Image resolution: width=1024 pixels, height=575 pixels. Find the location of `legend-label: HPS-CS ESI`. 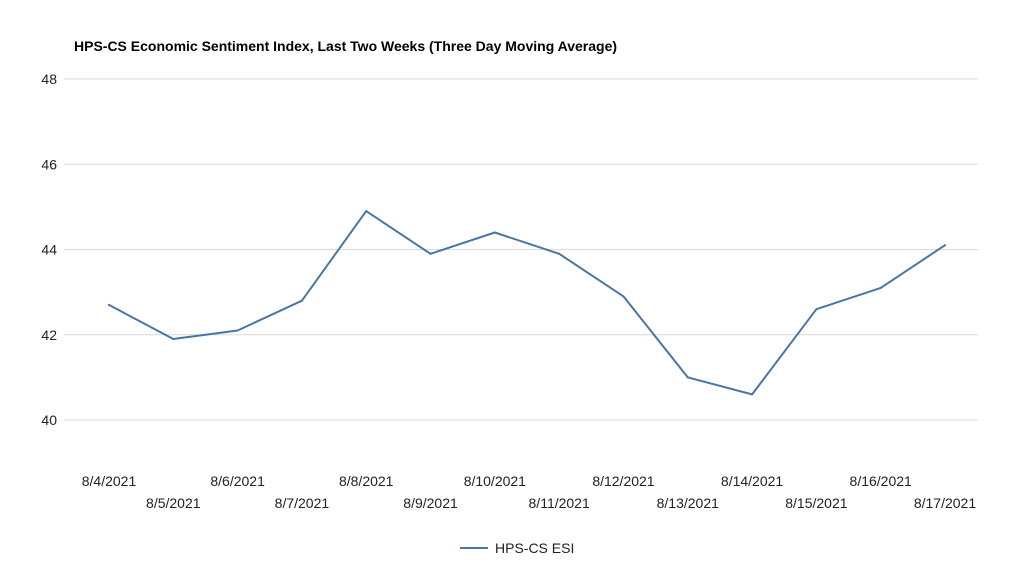

legend-label: HPS-CS ESI is located at coordinates (534, 548).